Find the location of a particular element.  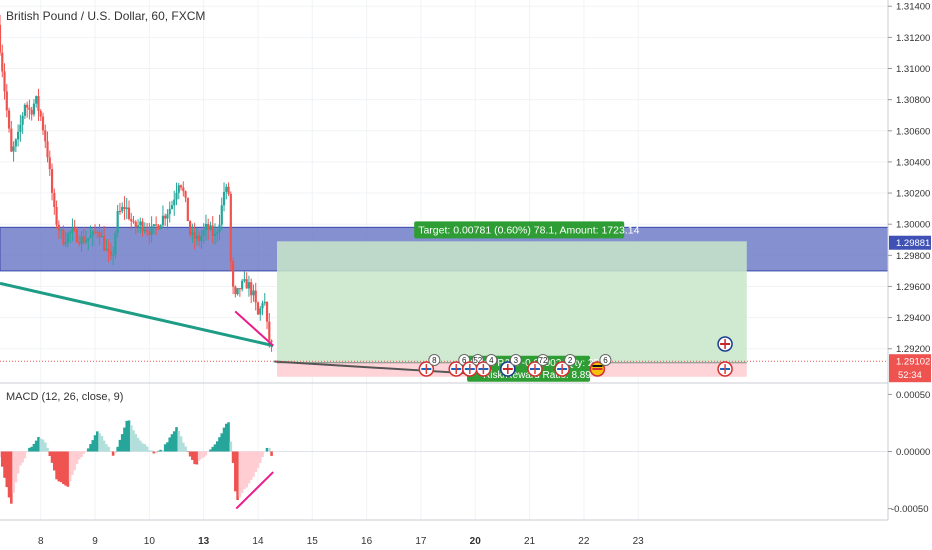

price-divergence-line is located at coordinates (254, 328).